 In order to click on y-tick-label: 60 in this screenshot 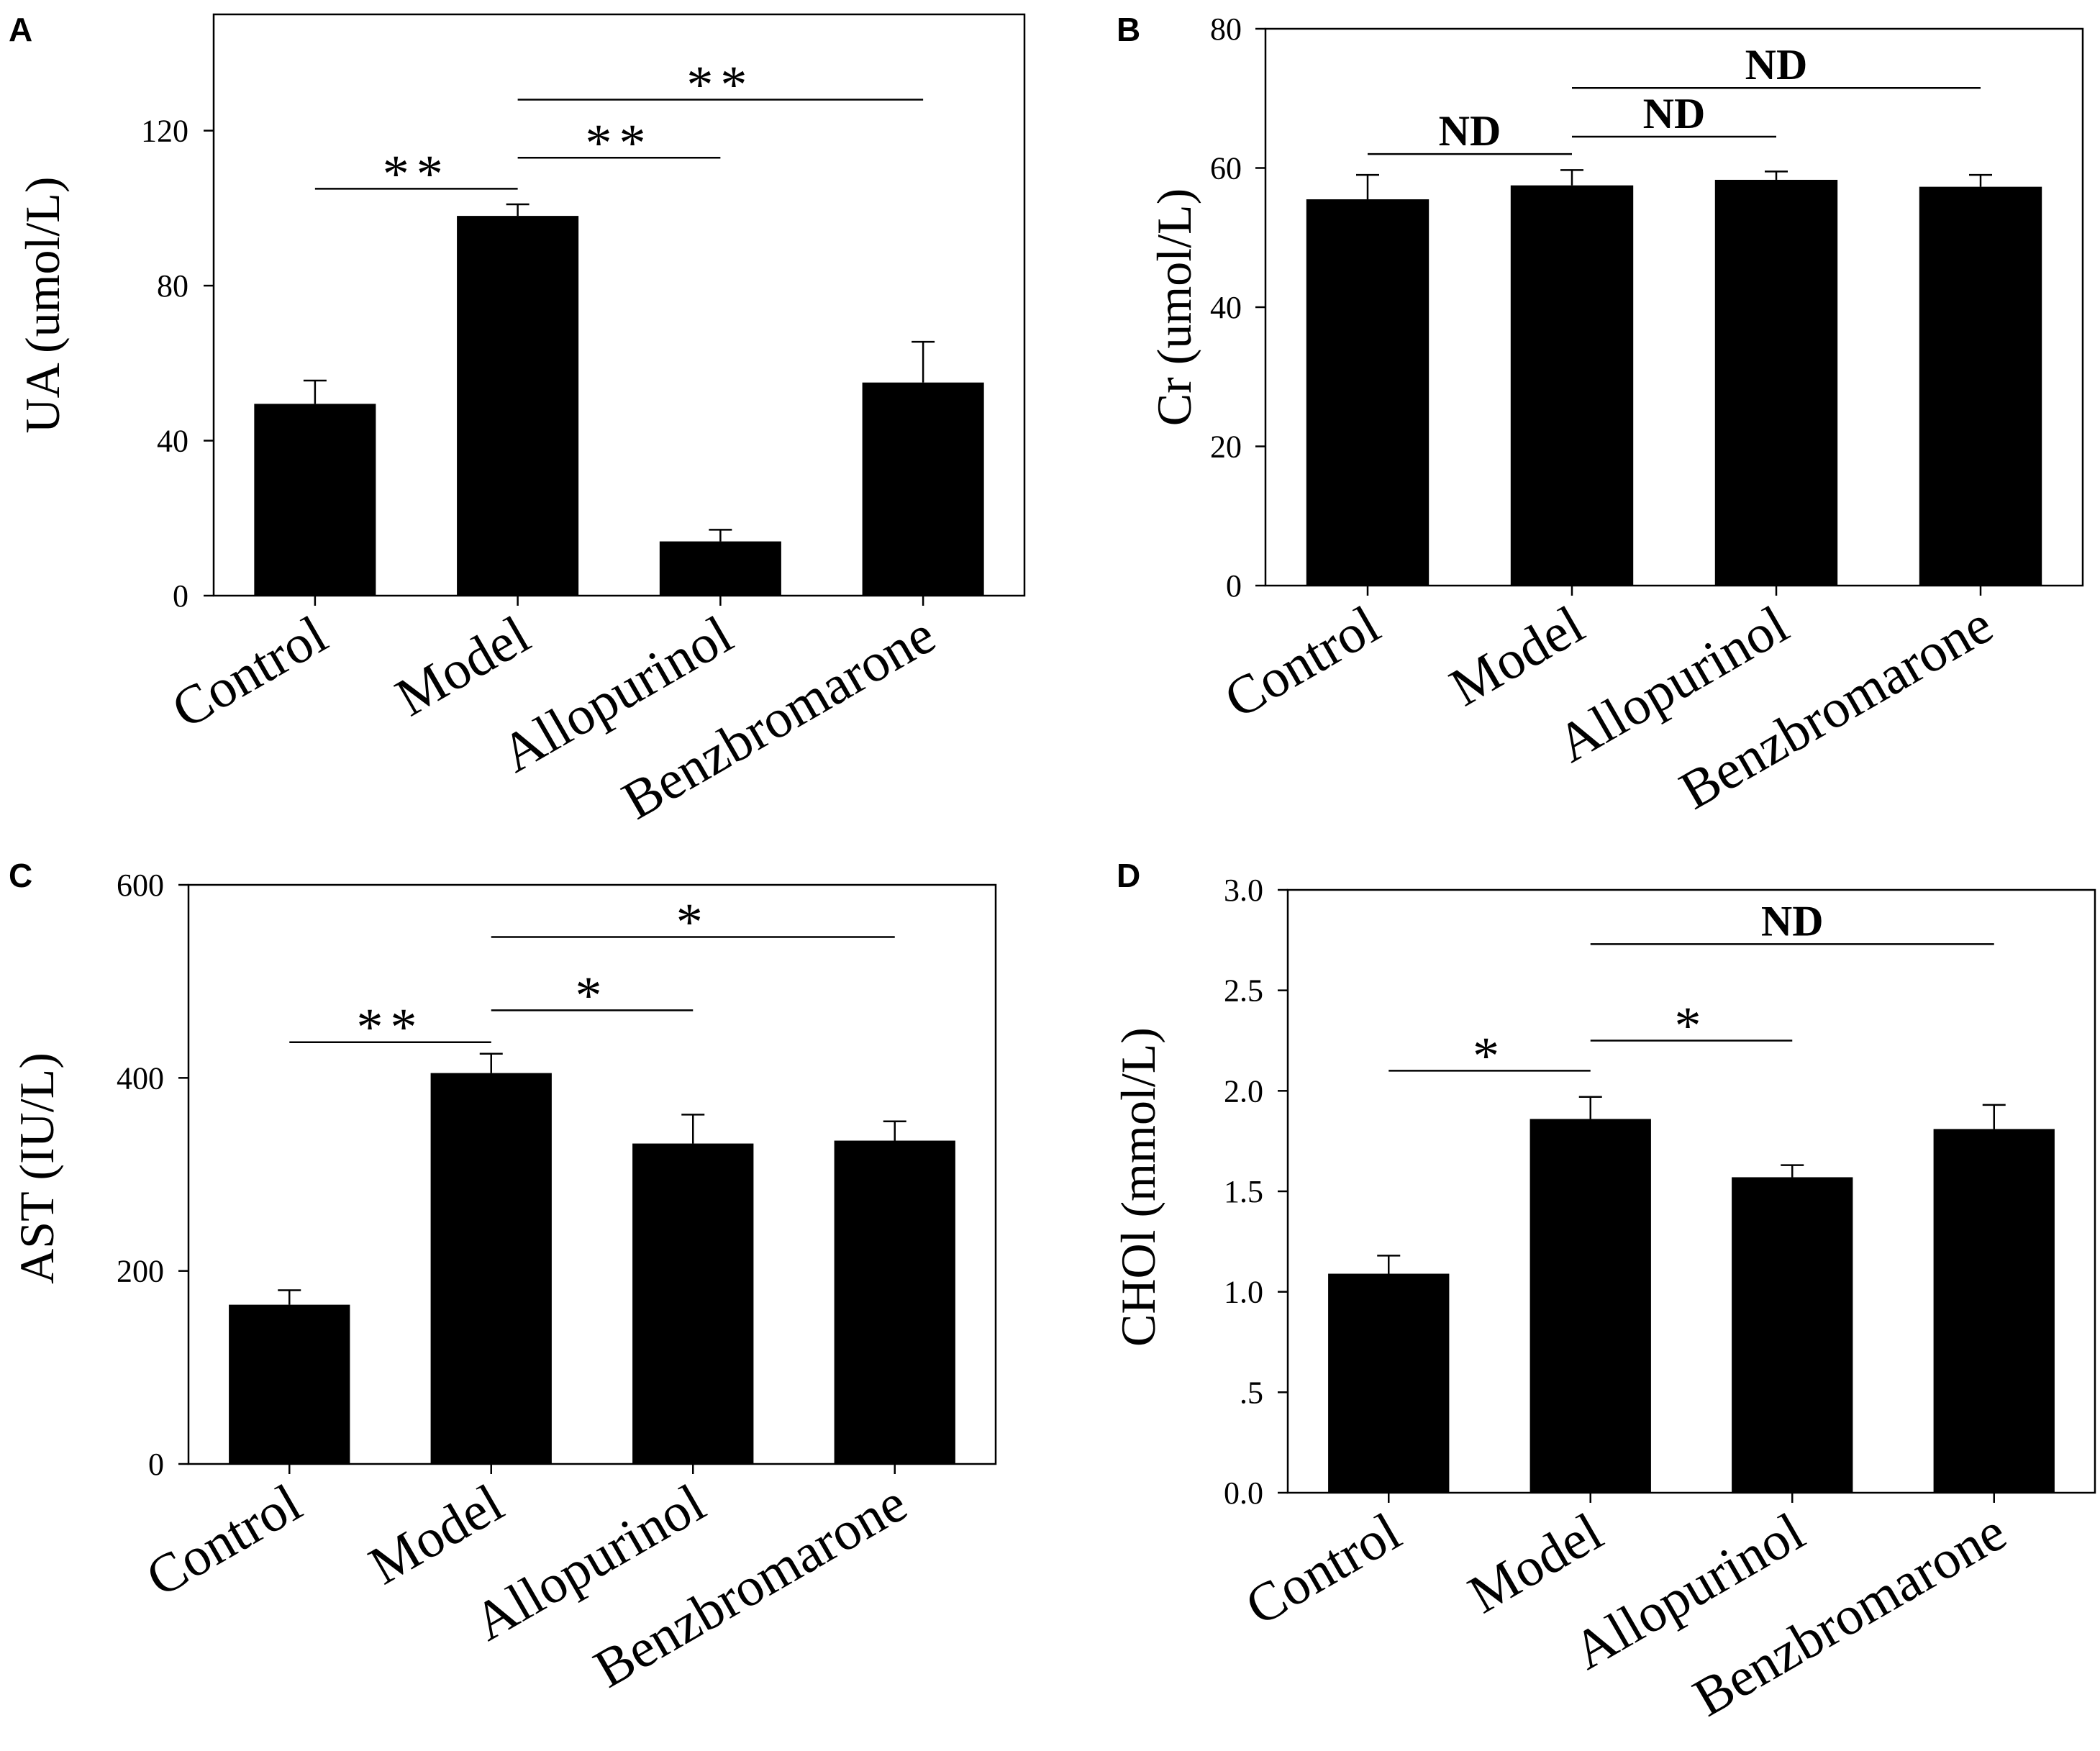, I will do `click(1226, 168)`.